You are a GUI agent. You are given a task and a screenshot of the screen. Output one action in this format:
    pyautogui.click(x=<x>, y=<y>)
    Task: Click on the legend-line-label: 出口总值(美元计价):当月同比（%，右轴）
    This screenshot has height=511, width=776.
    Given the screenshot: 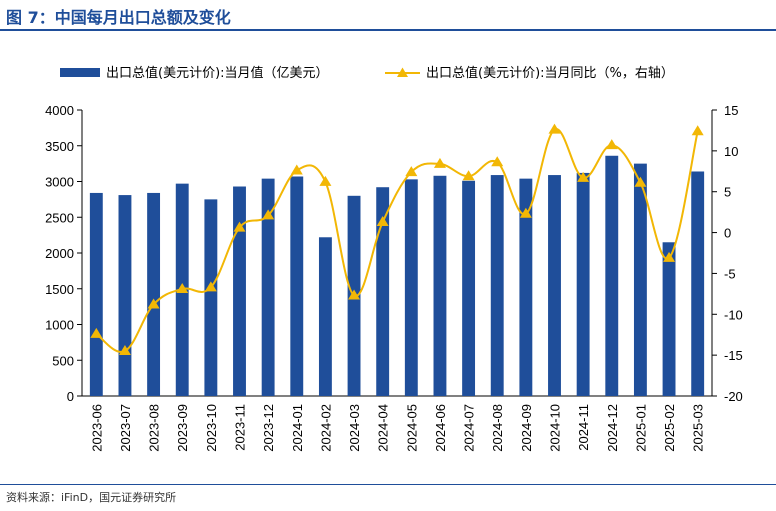 What is the action you would take?
    pyautogui.click(x=550, y=73)
    